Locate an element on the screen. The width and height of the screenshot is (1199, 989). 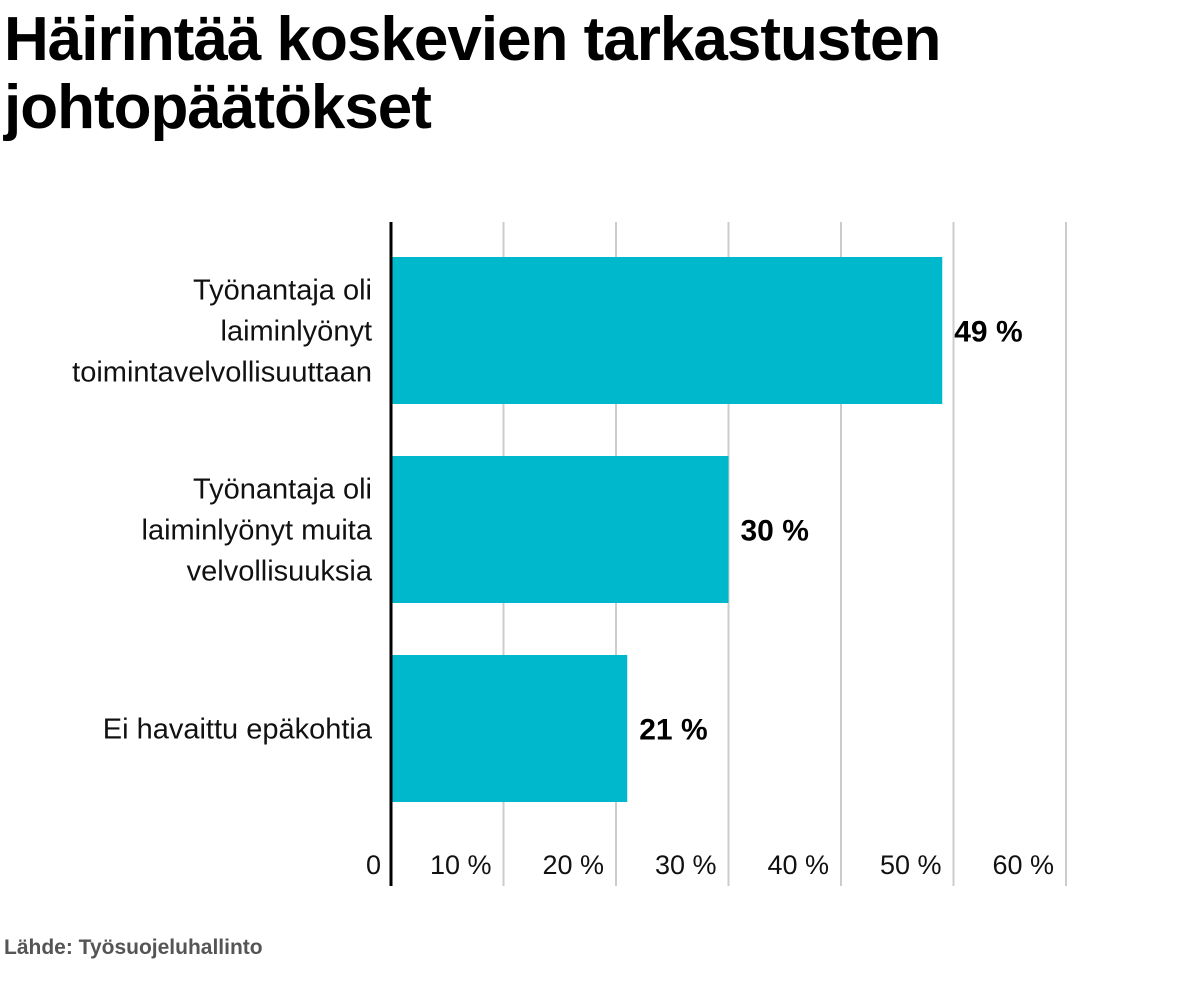
category-label-line: laiminlyönyt muita is located at coordinates (257, 531).